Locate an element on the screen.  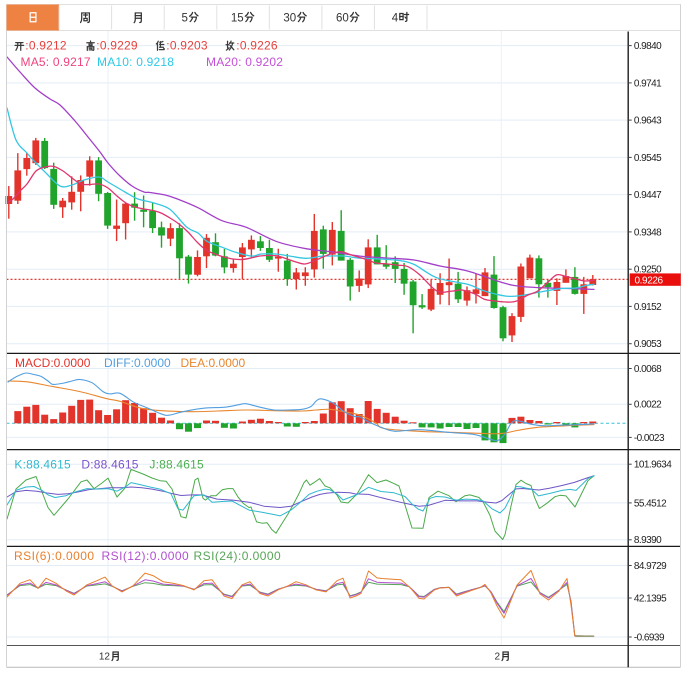
svg-text: :0.9226 is located at coordinates (257, 45).